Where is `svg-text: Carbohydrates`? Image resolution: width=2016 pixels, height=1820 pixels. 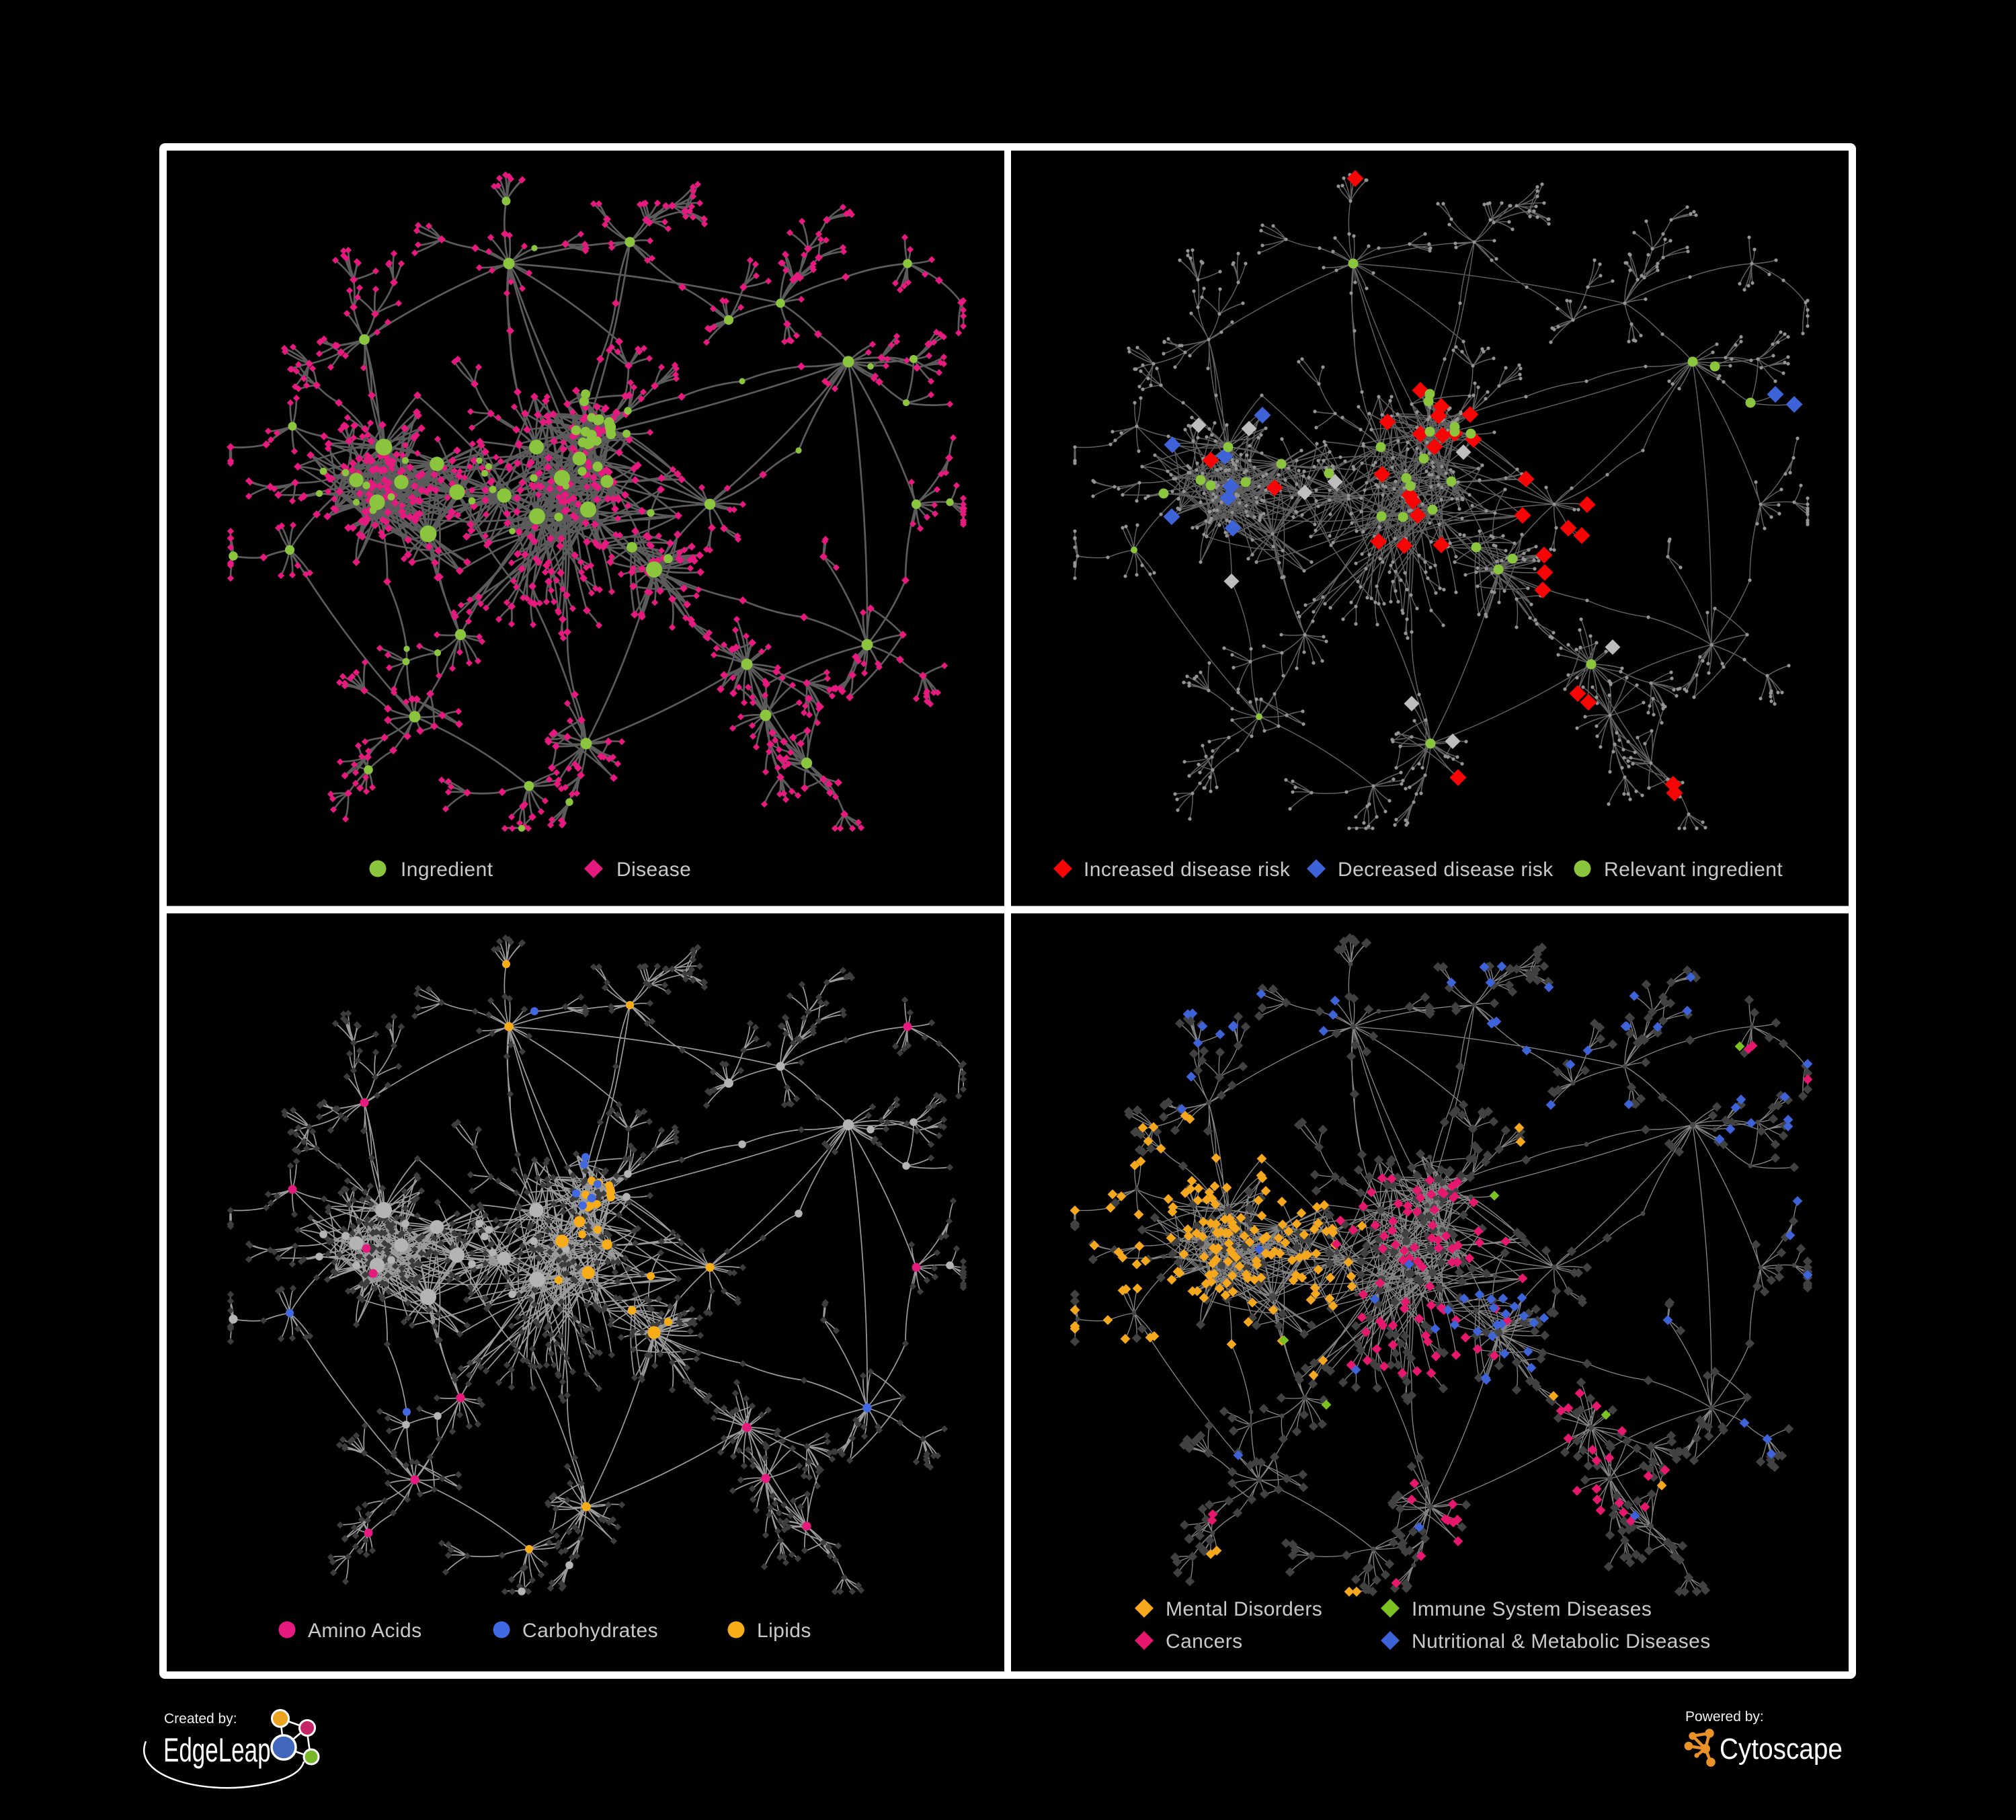
svg-text: Carbohydrates is located at coordinates (590, 1631).